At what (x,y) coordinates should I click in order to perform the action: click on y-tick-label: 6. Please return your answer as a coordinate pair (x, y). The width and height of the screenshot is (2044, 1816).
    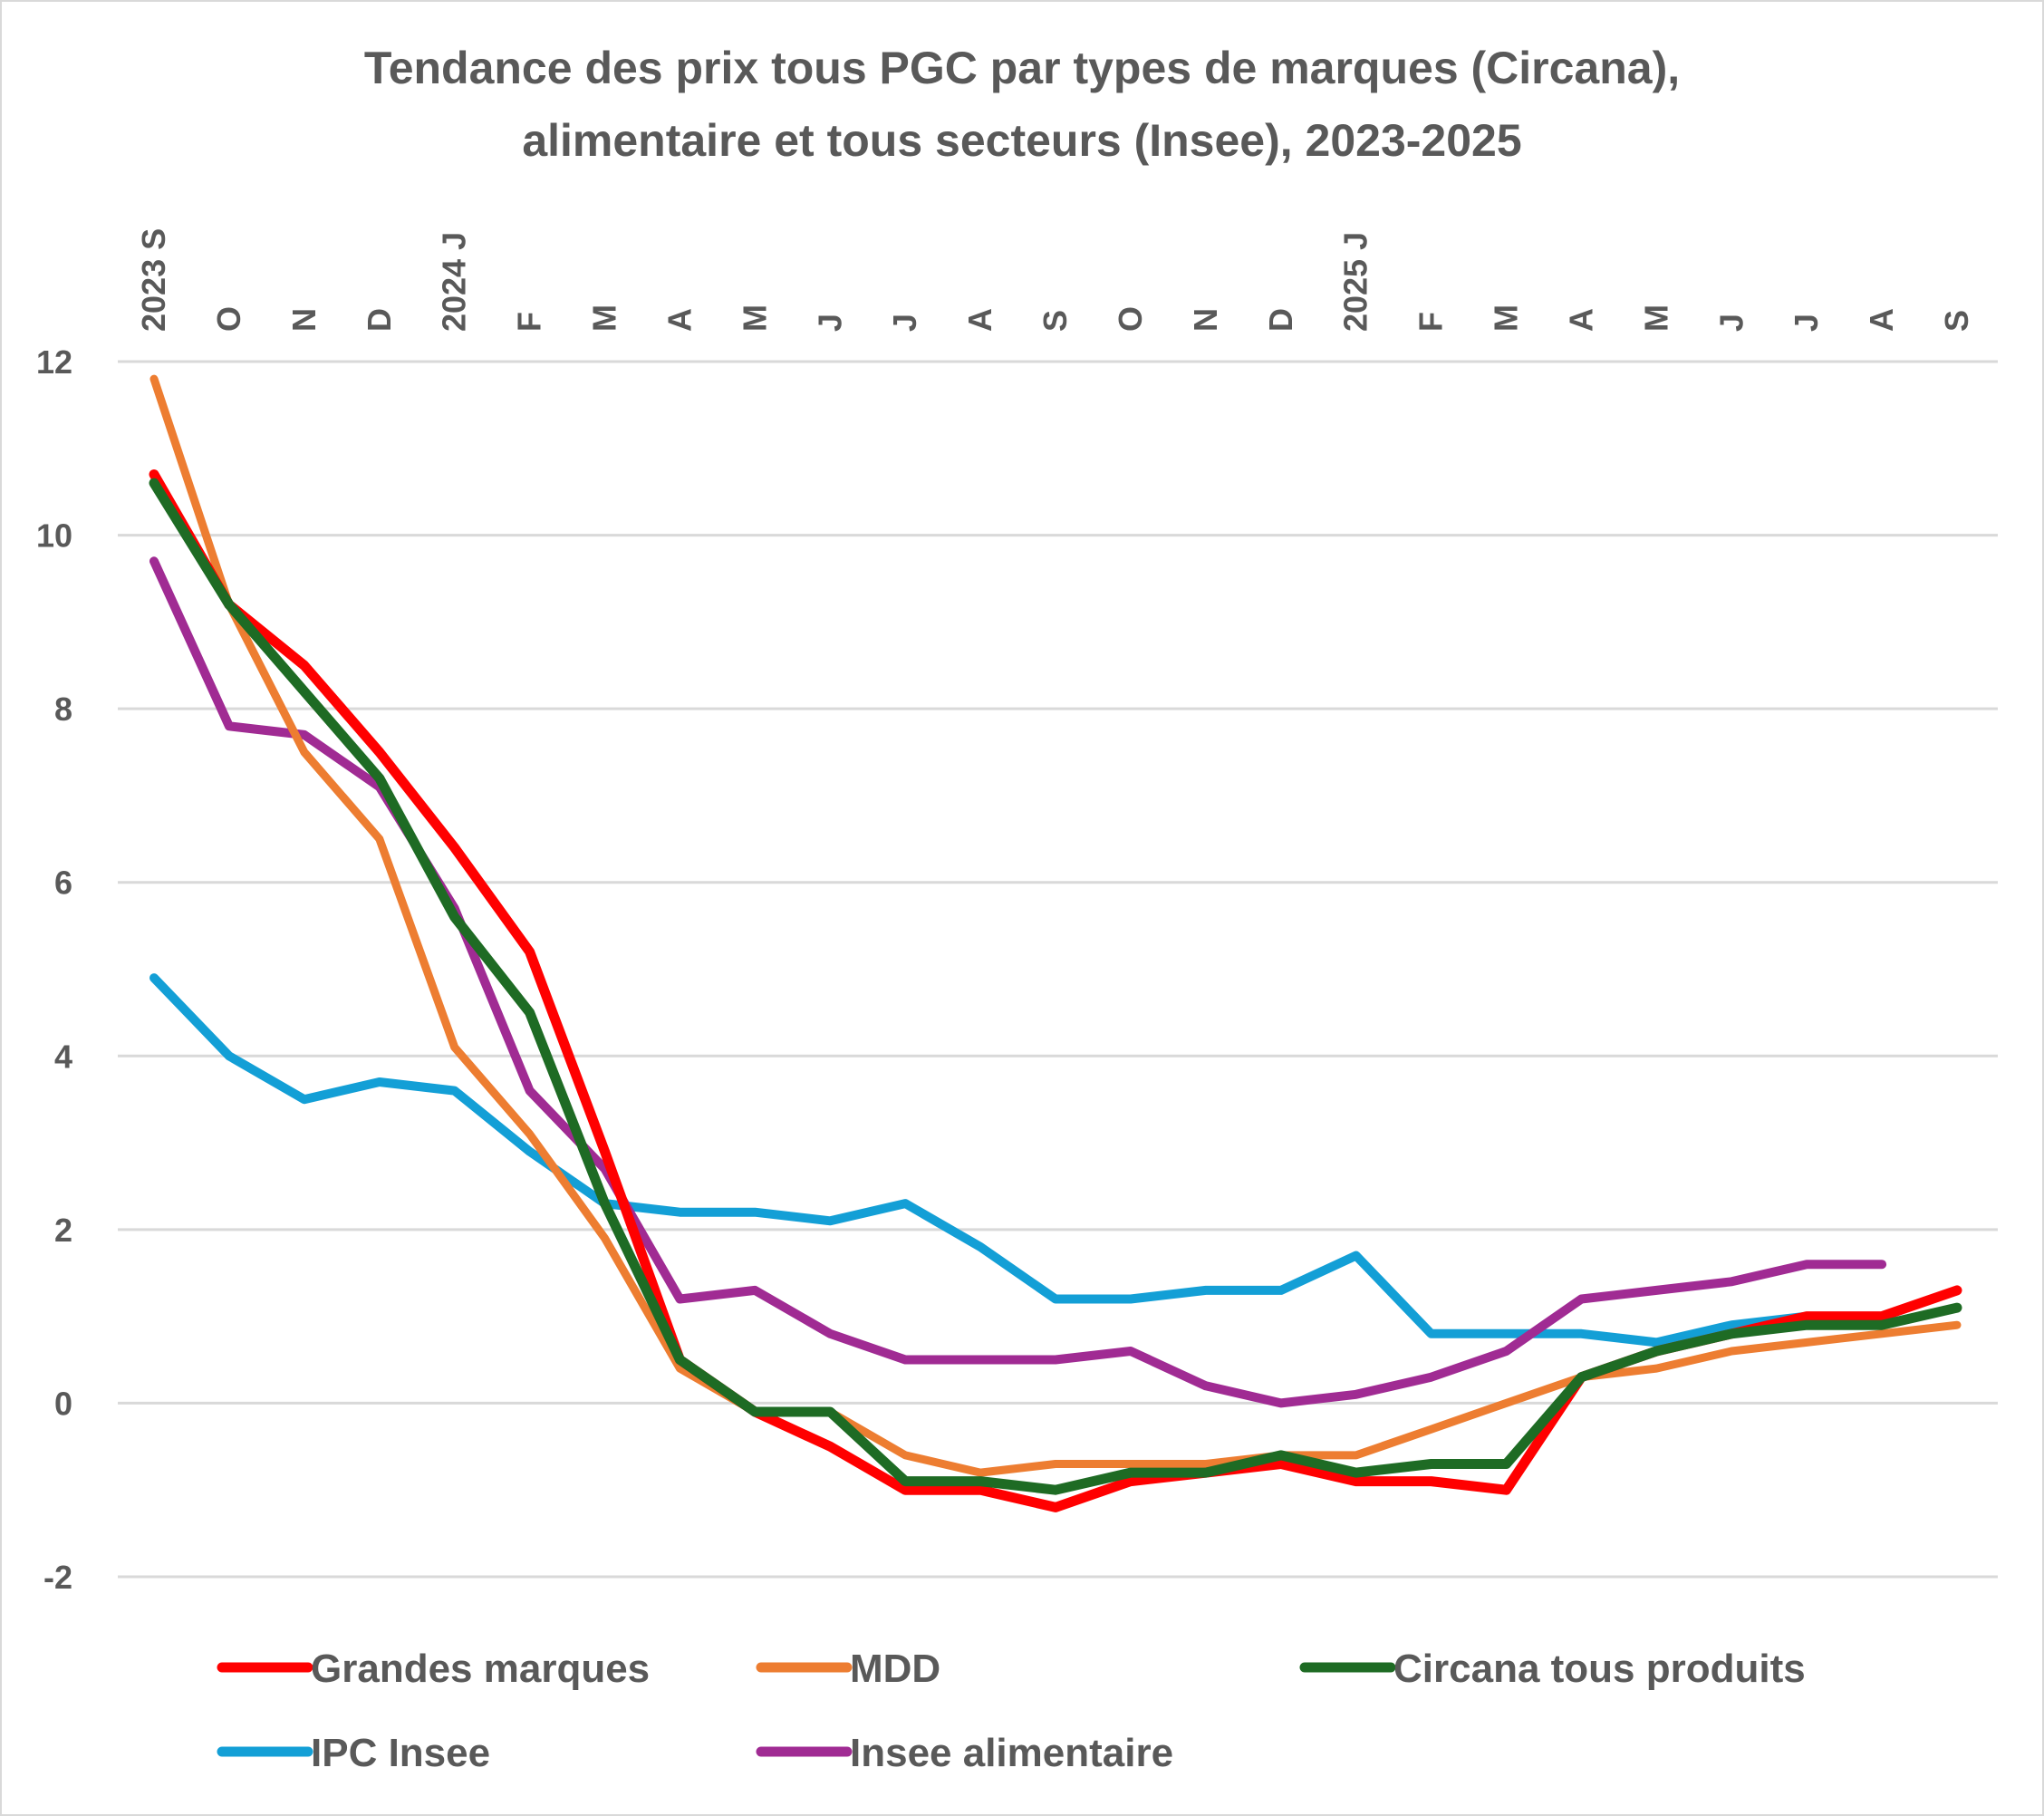
    Looking at the image, I should click on (63, 883).